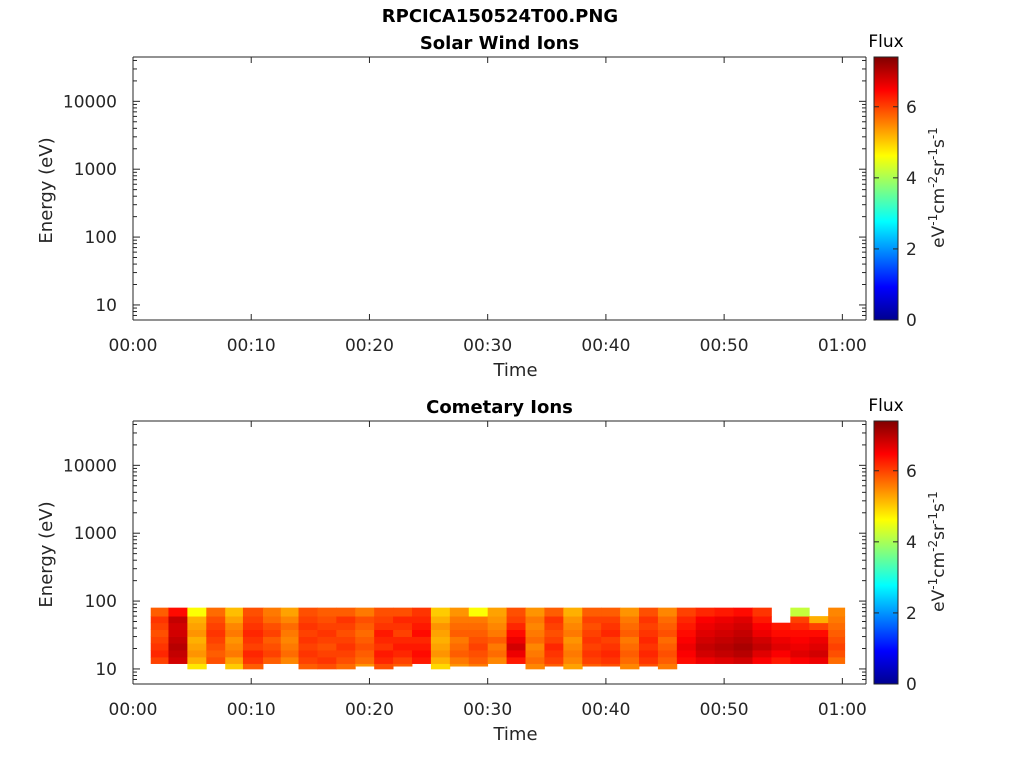  I want to click on y-tick-label: 1000, so click(95, 170).